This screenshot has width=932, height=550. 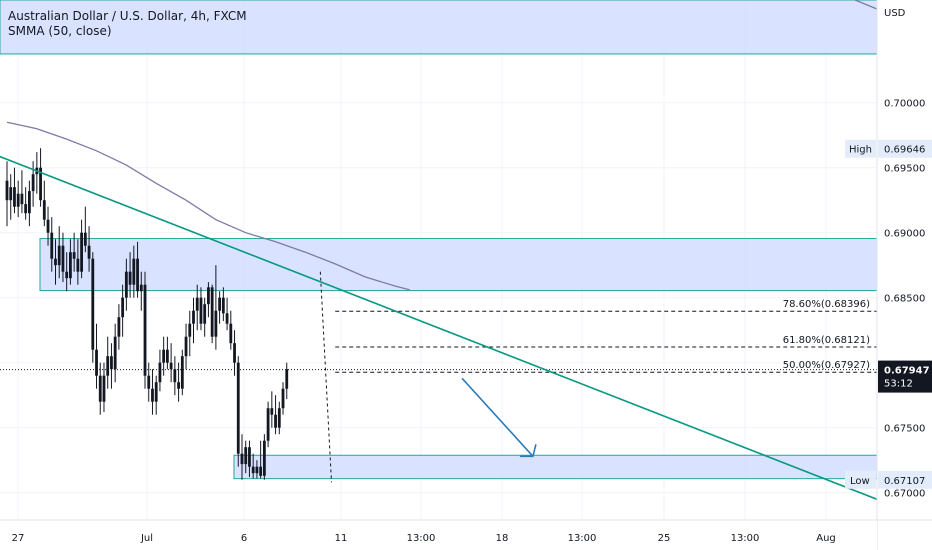 I want to click on fib-anchor-line, so click(x=326, y=377).